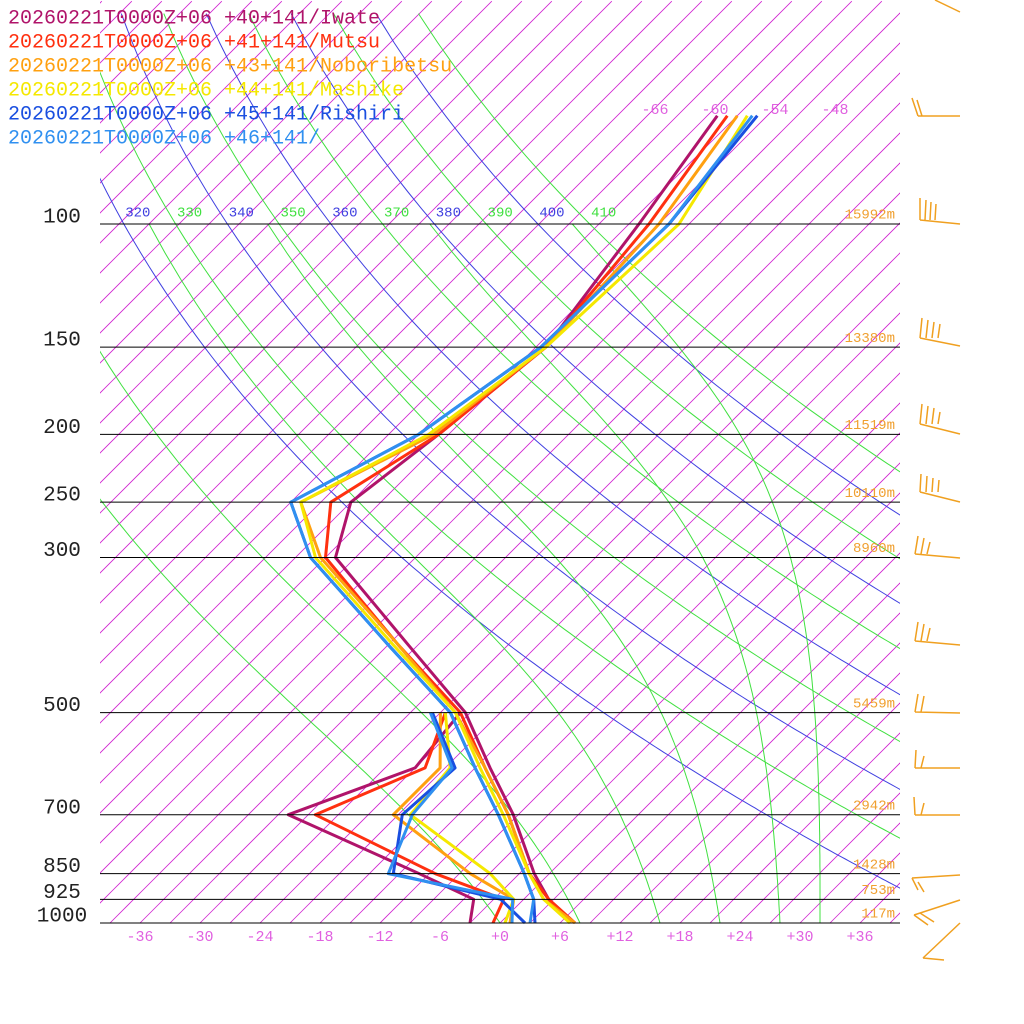 Image resolution: width=1024 pixels, height=1024 pixels. Describe the element at coordinates (500, 937) in the screenshot. I see `x-tick-label: +0` at that location.